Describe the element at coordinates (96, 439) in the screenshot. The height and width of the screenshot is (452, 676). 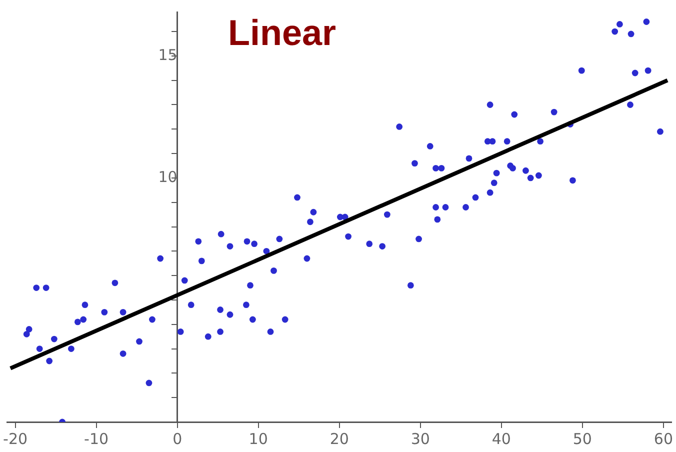
I see `x-tick-label: -10` at that location.